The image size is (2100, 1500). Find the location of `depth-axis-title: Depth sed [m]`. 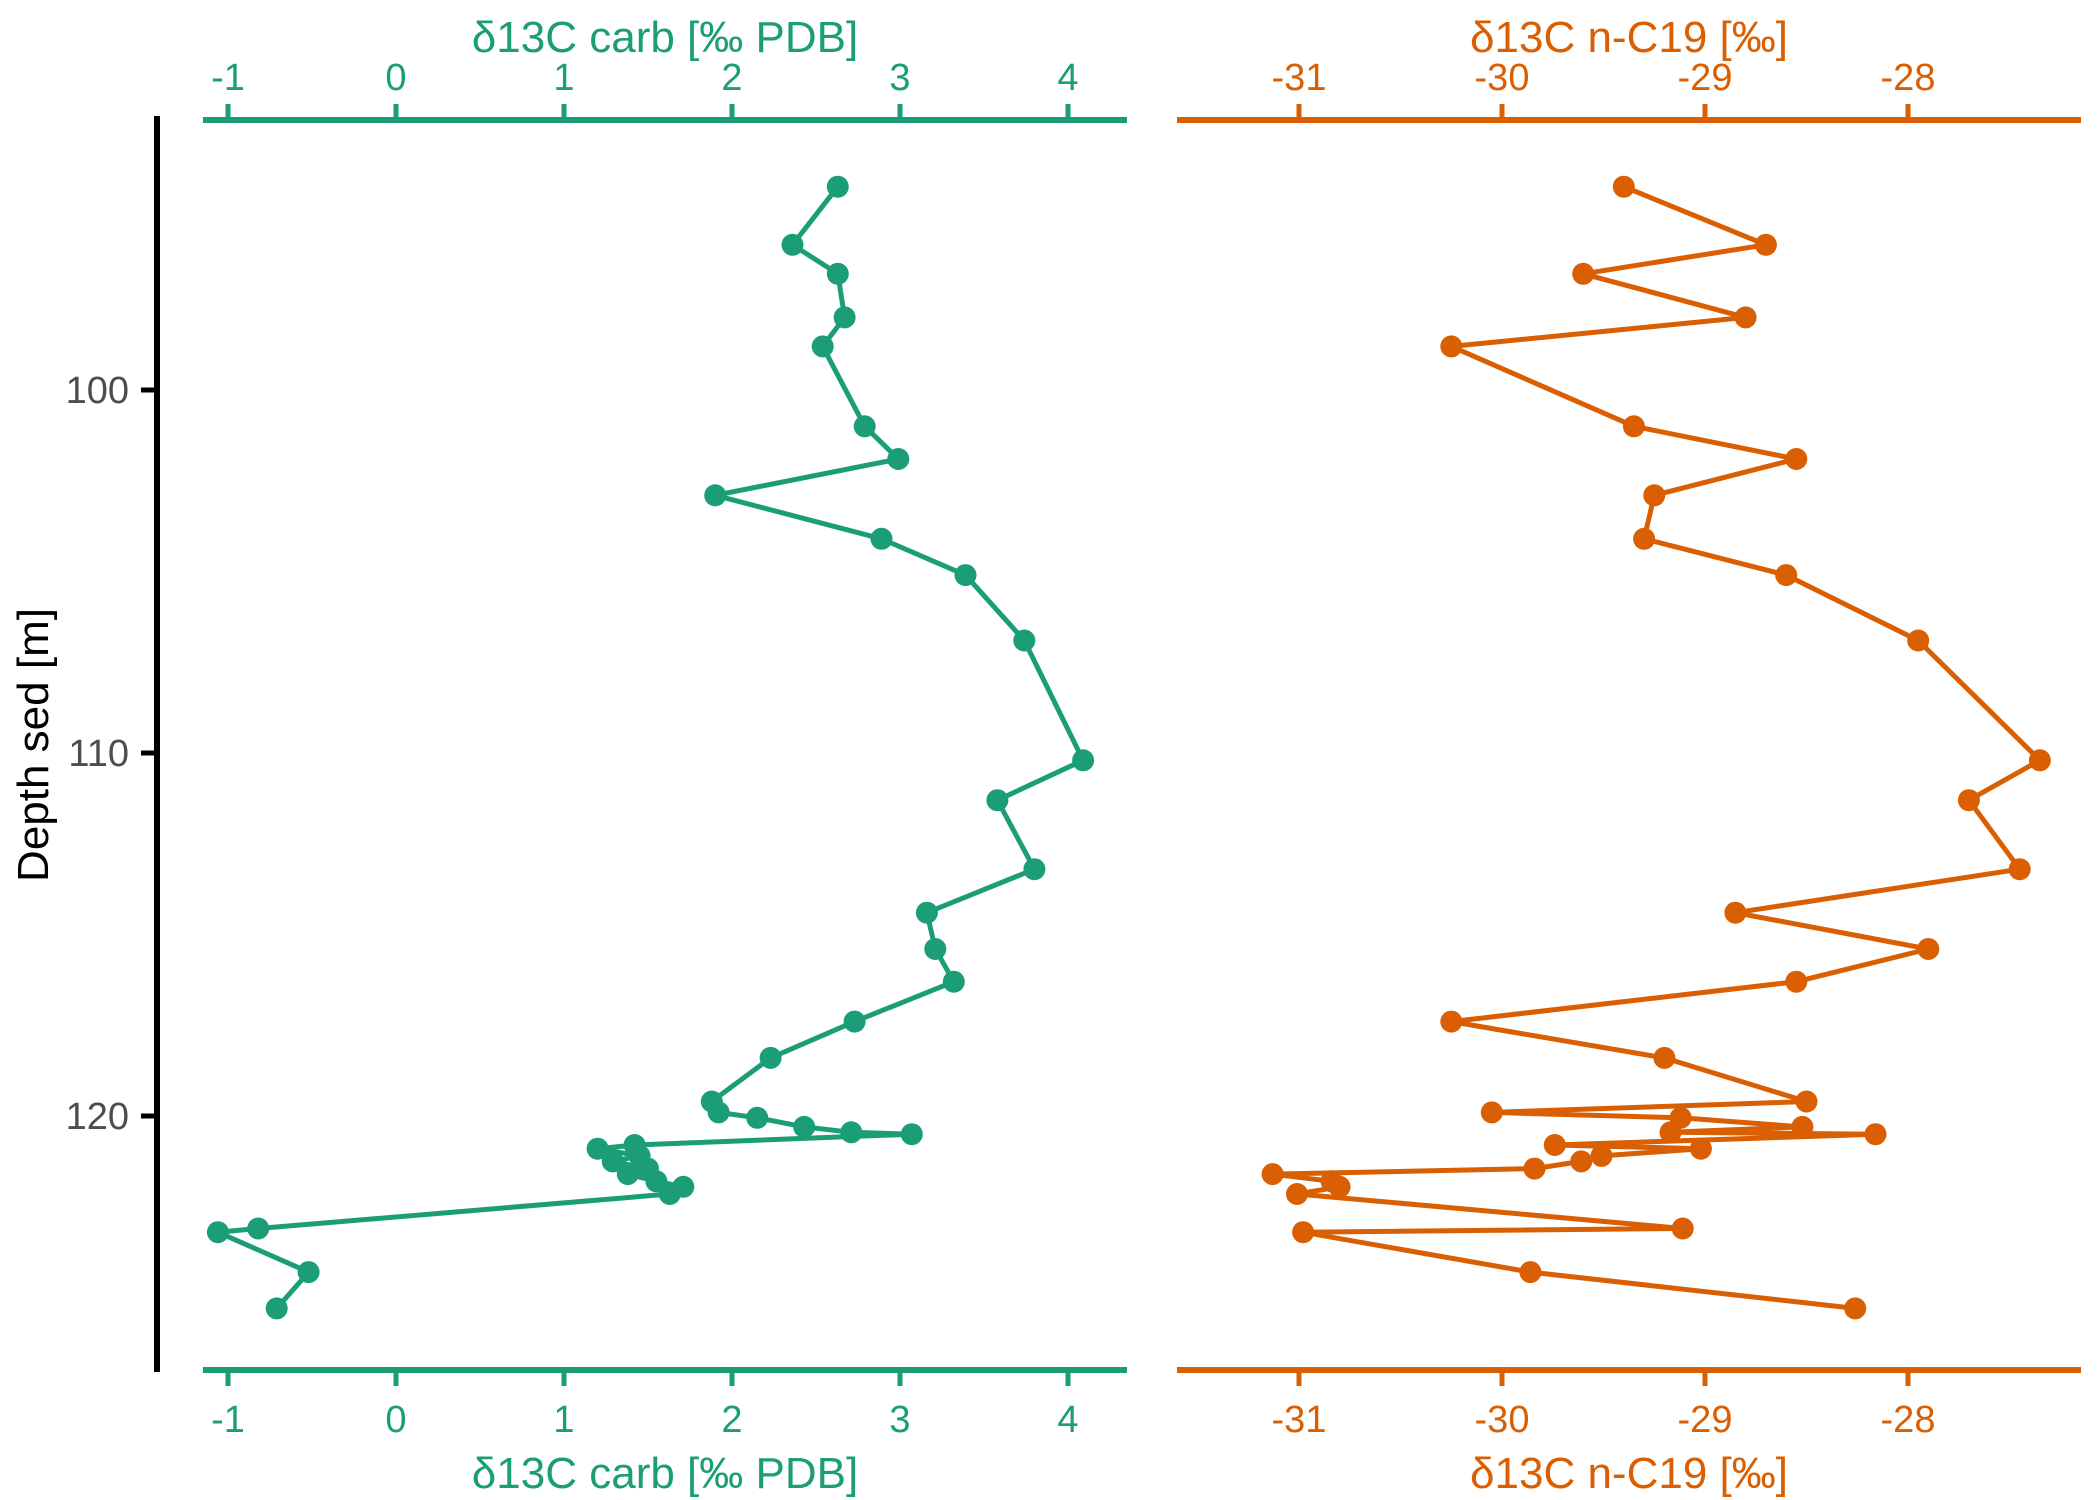

depth-axis-title: Depth sed [m] is located at coordinates (33, 745).